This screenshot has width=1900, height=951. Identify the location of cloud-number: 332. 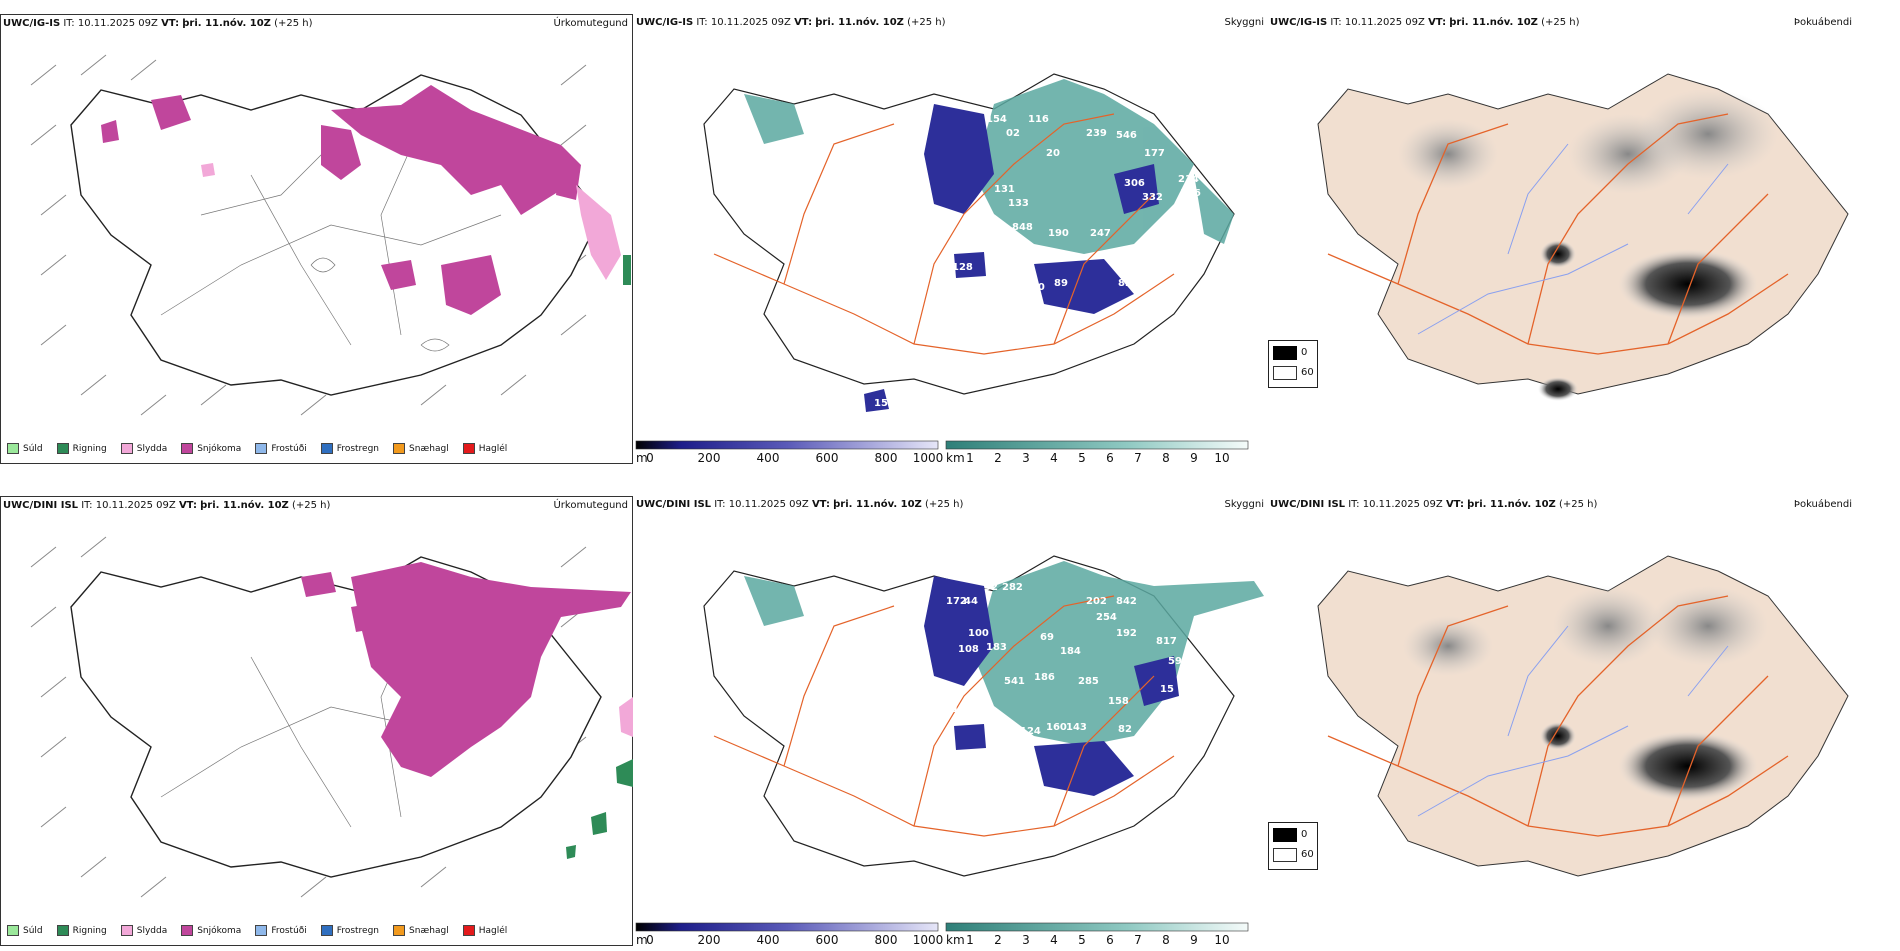
(1152, 197).